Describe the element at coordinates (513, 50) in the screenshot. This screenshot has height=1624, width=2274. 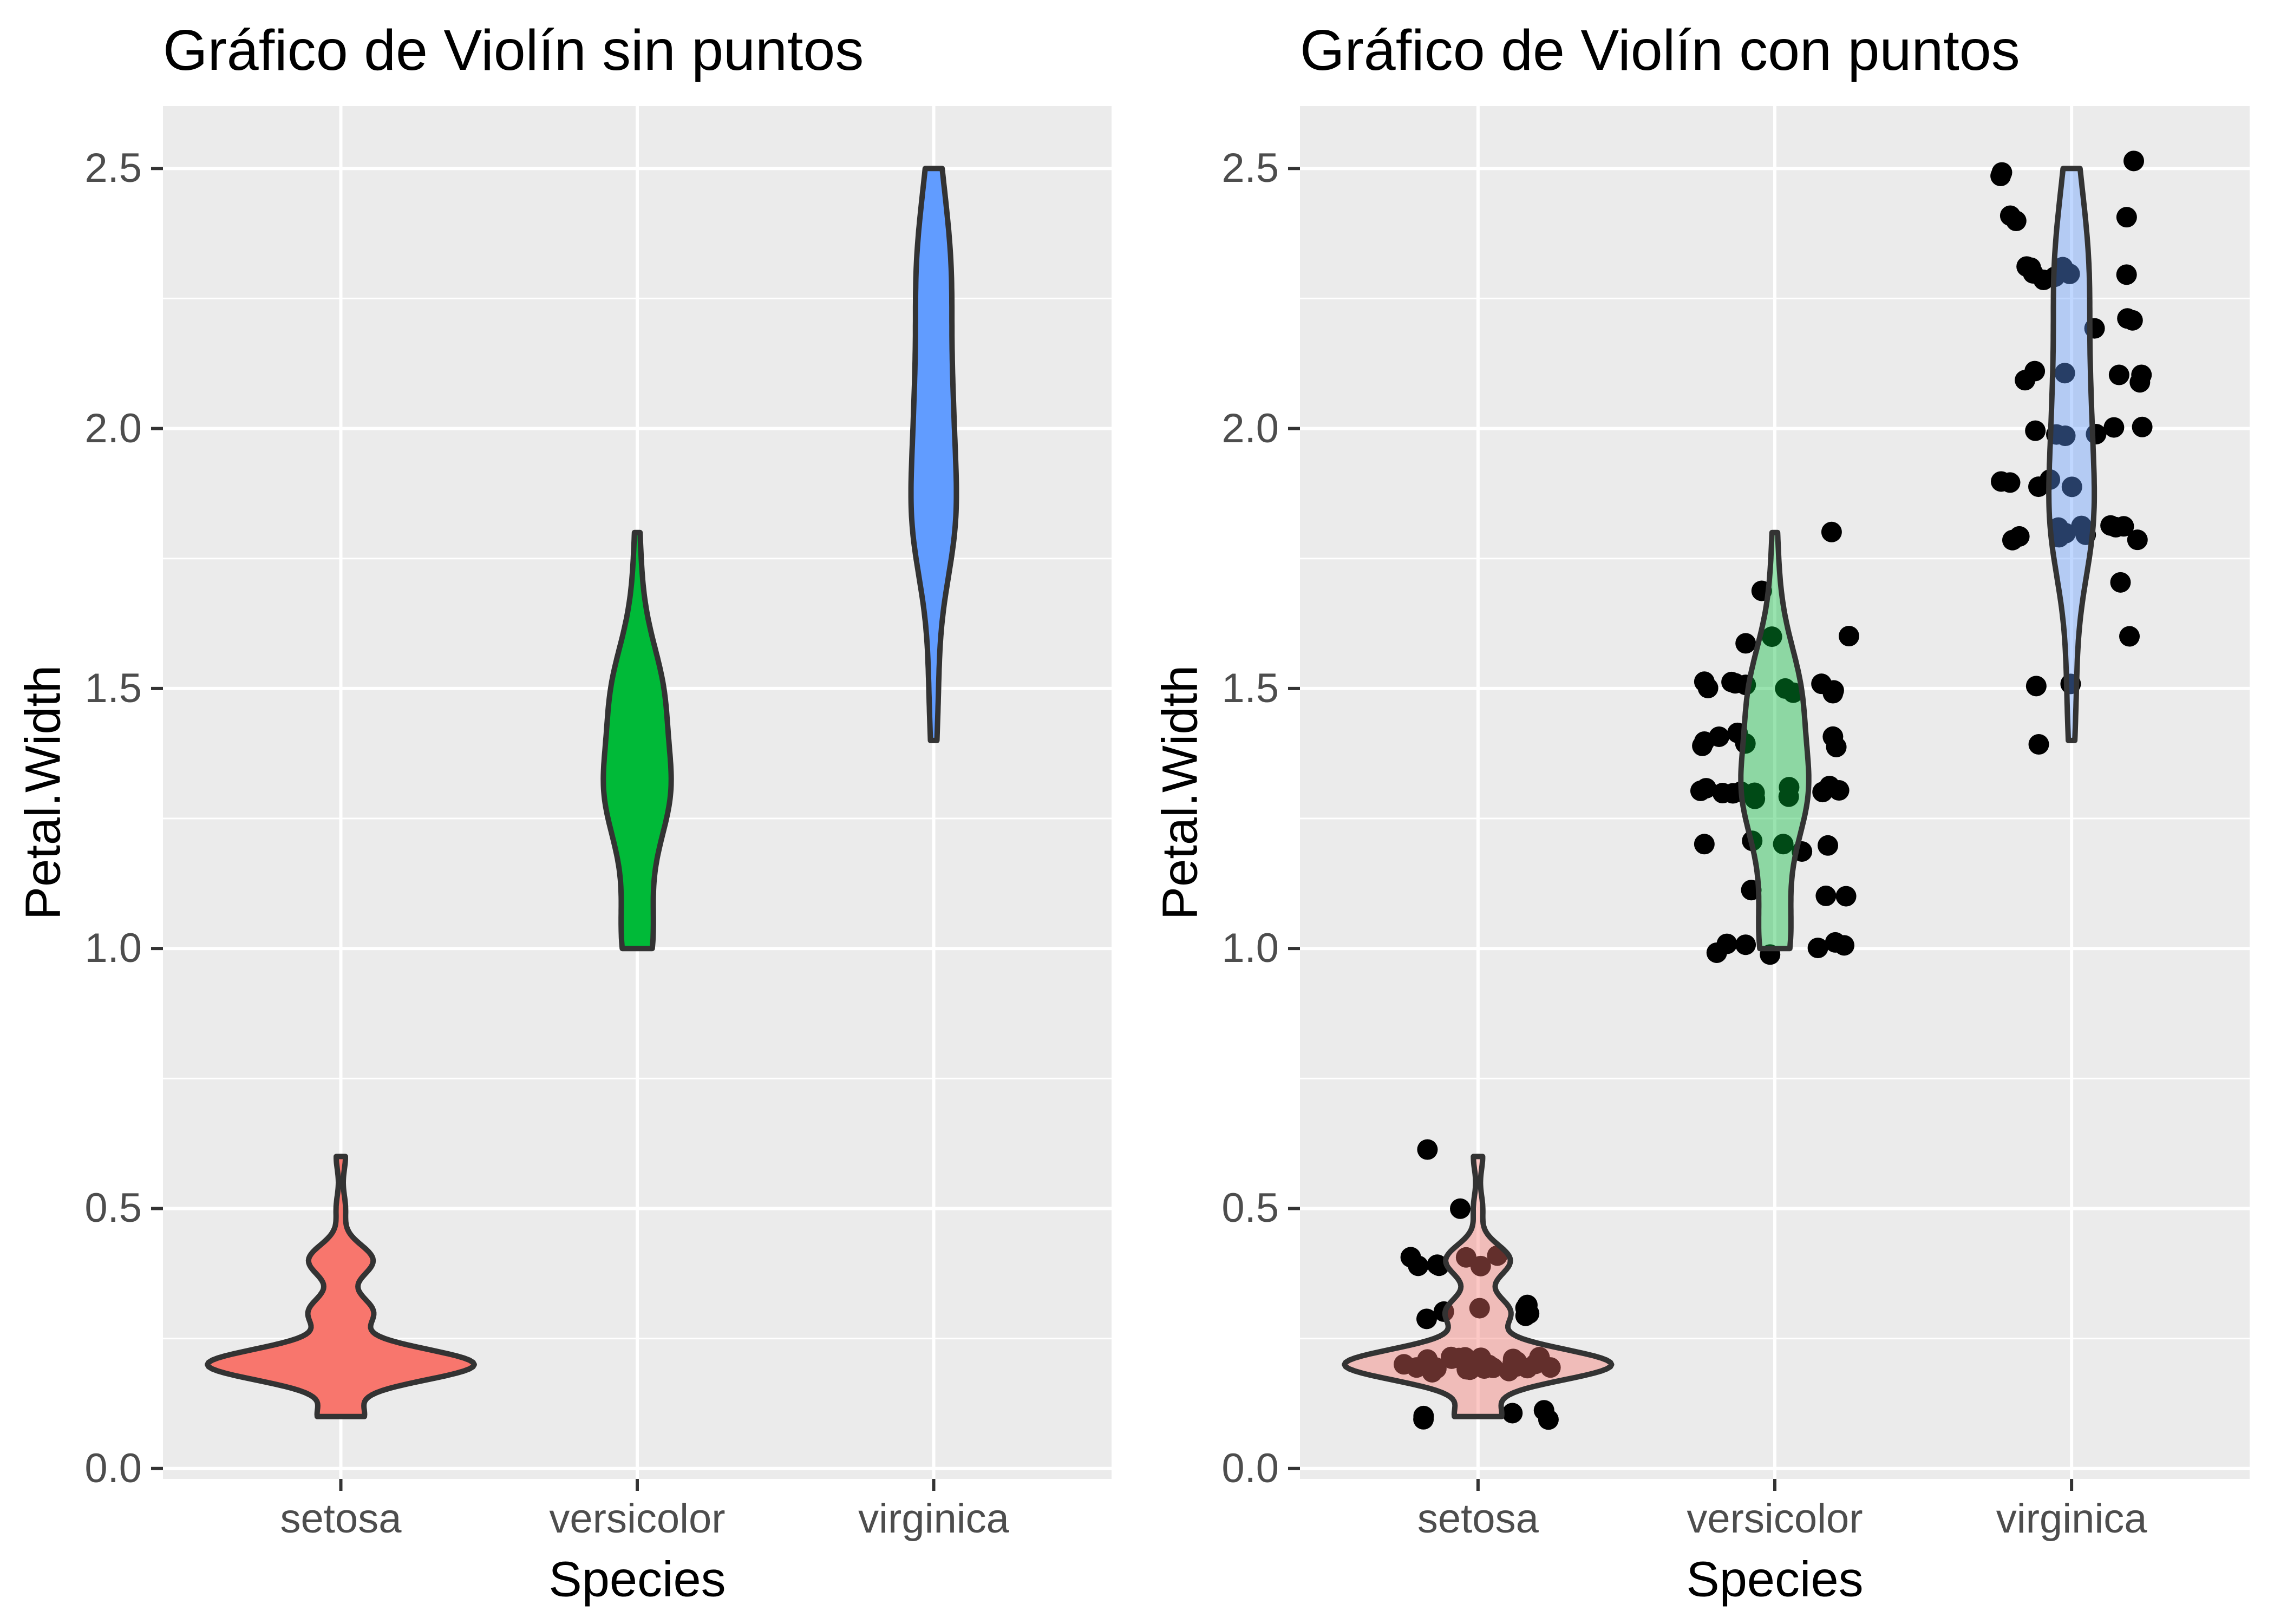
I see `left-plot-title: Gráfico de Violín sin puntos` at that location.